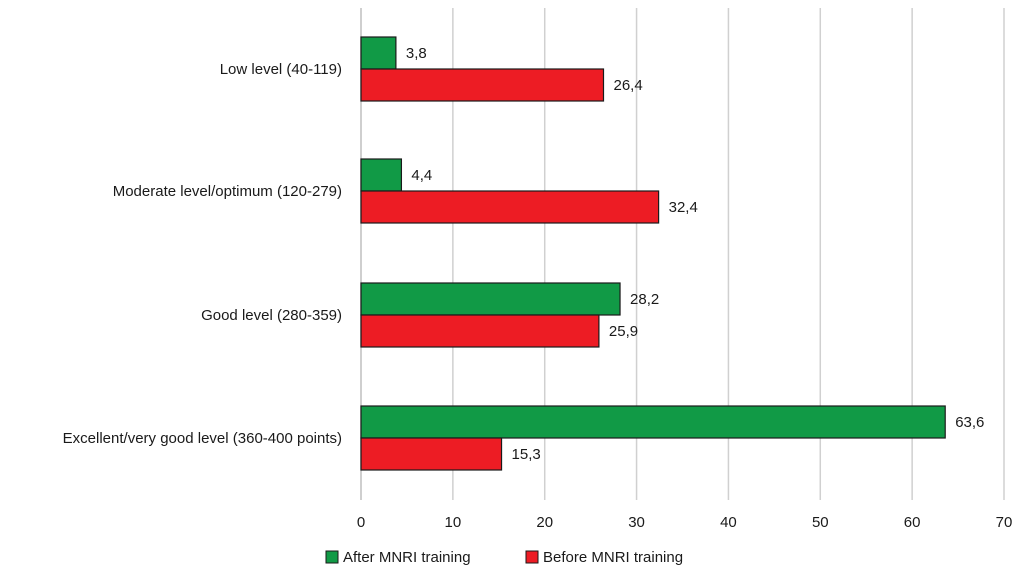 This screenshot has height=569, width=1023. I want to click on legend-label-before: Before MNRI training, so click(613, 557).